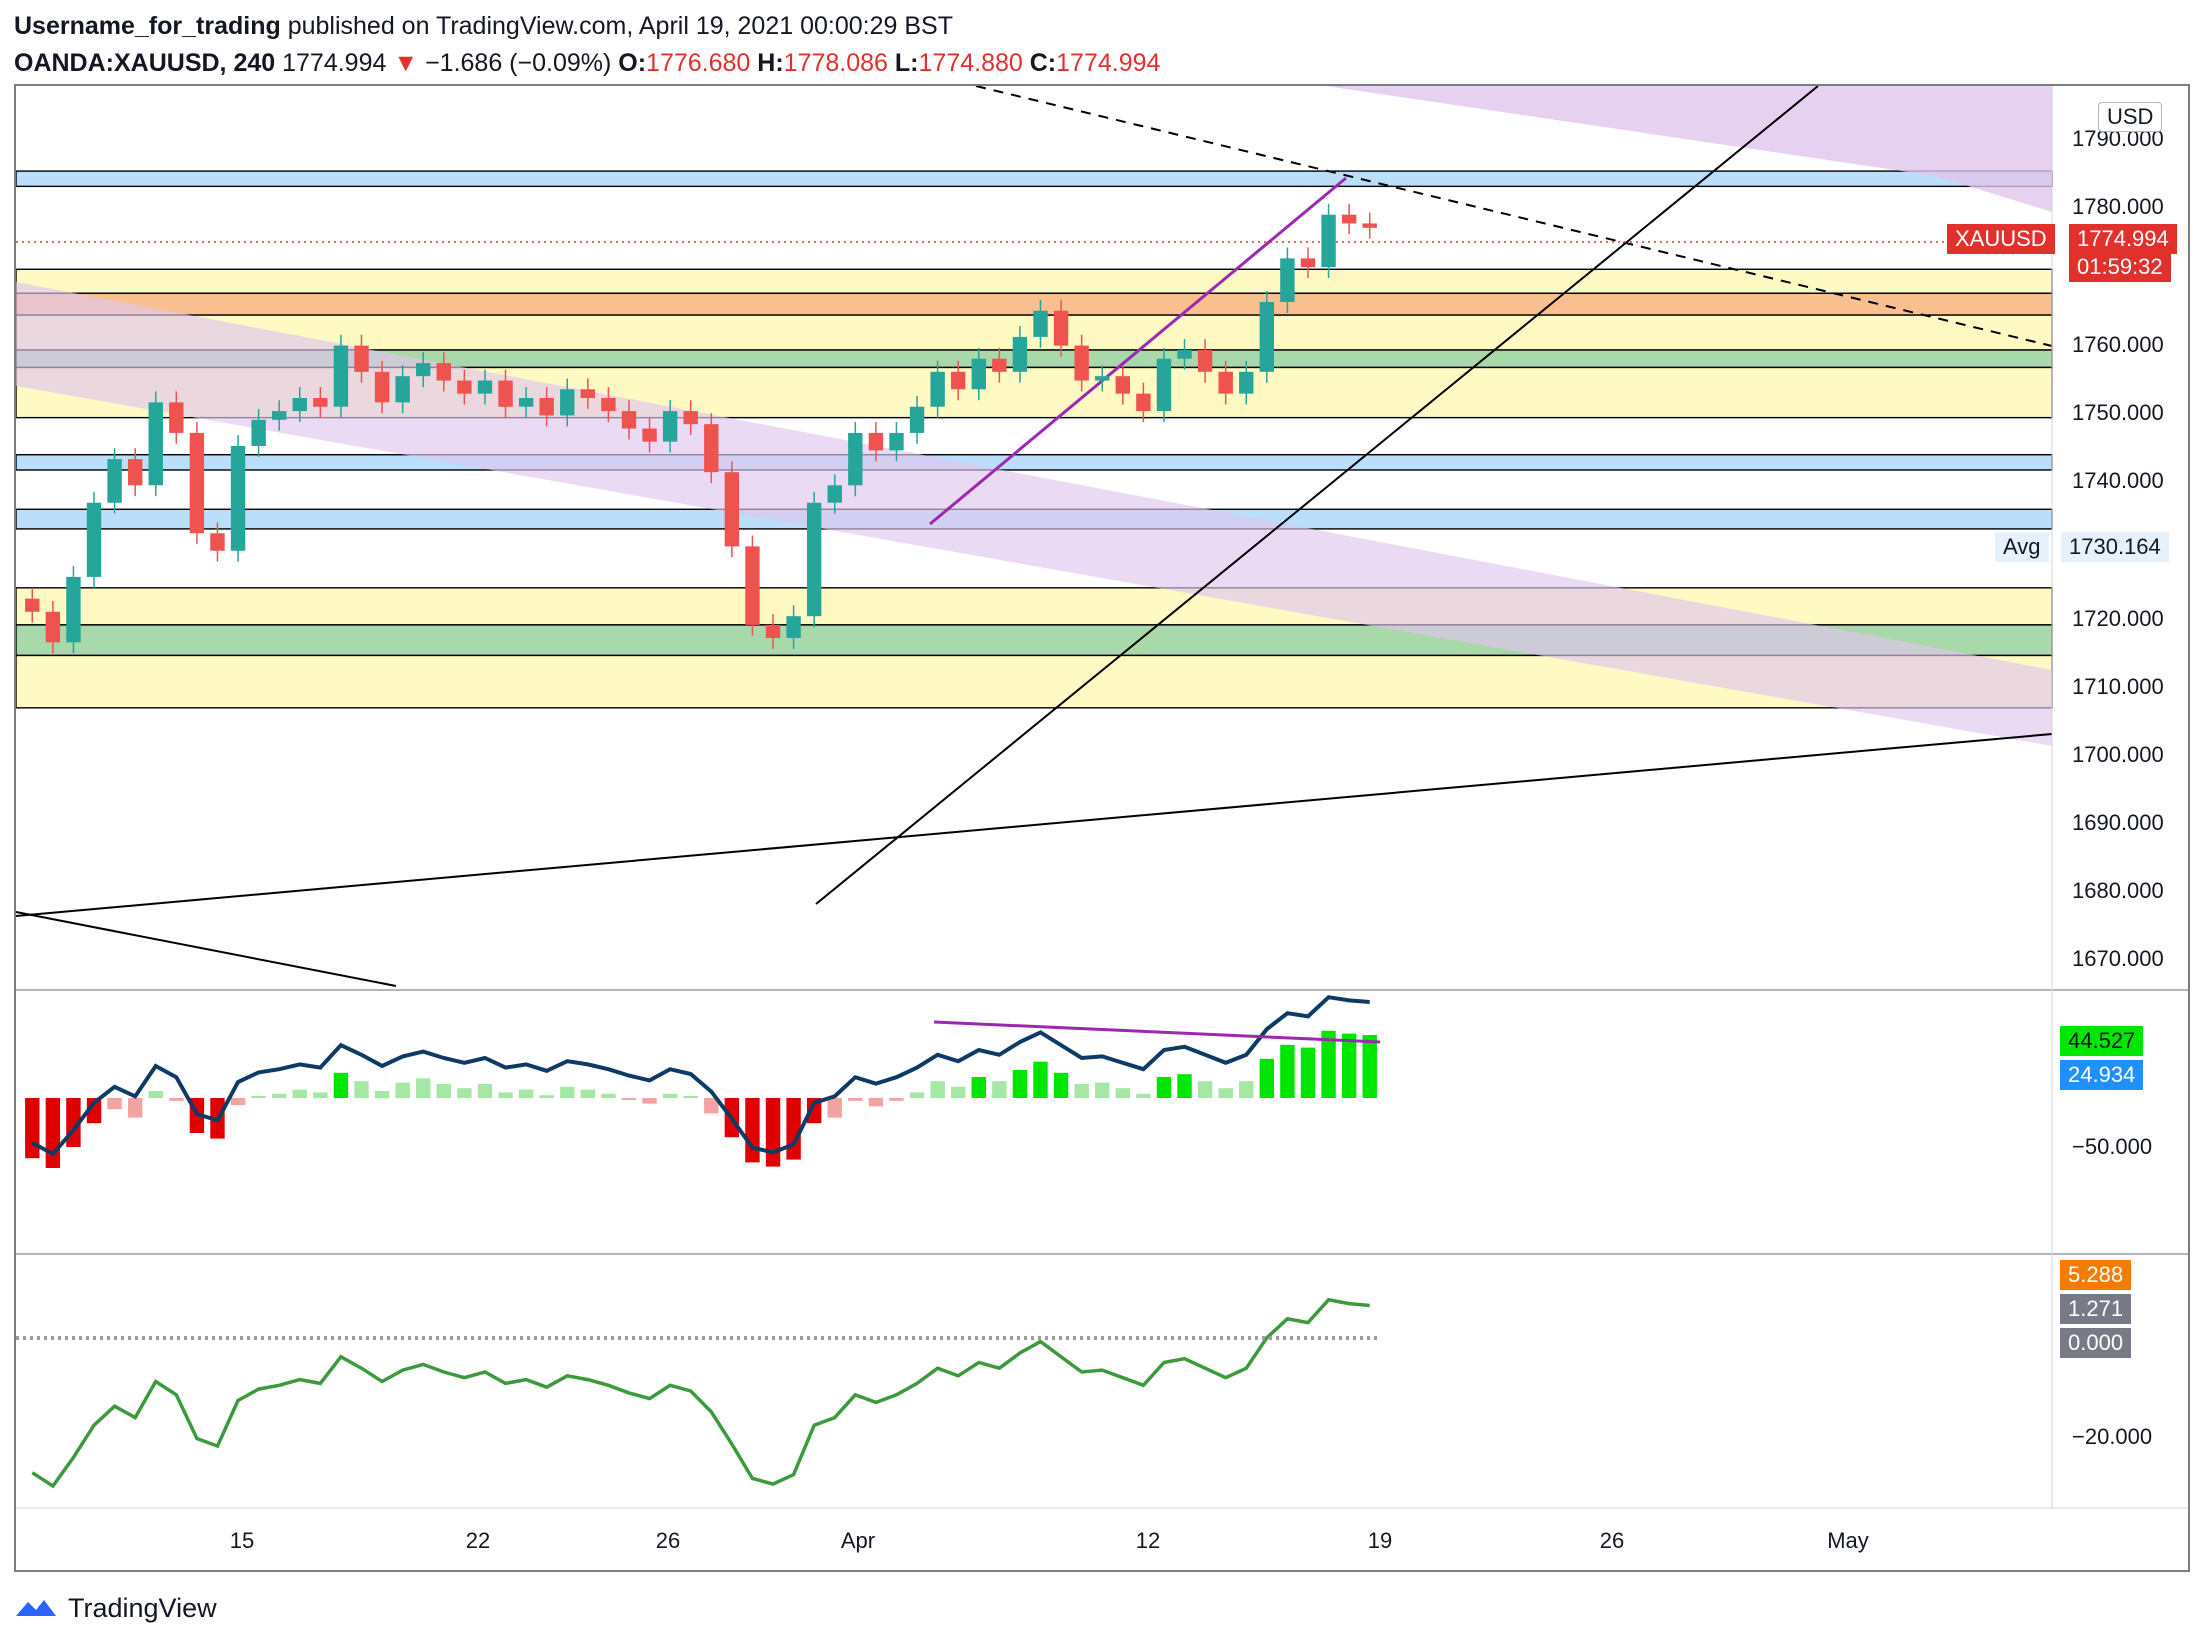 The width and height of the screenshot is (2204, 1642). I want to click on low-value: 1774.880, so click(970, 63).